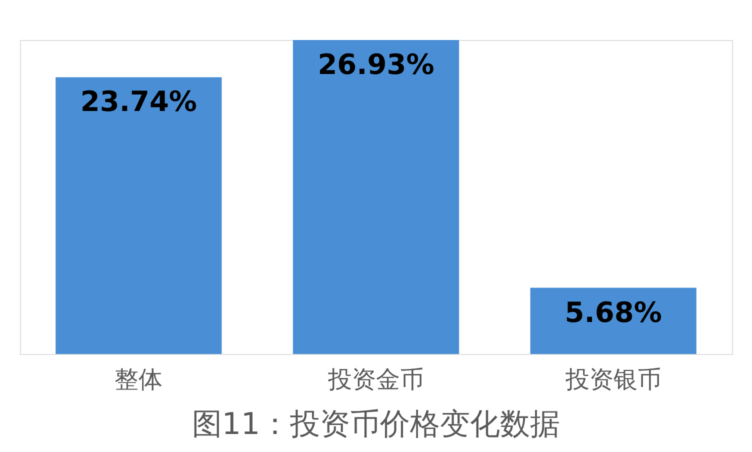 The width and height of the screenshot is (752, 452). Describe the element at coordinates (613, 312) in the screenshot. I see `data-label: 5.68%` at that location.